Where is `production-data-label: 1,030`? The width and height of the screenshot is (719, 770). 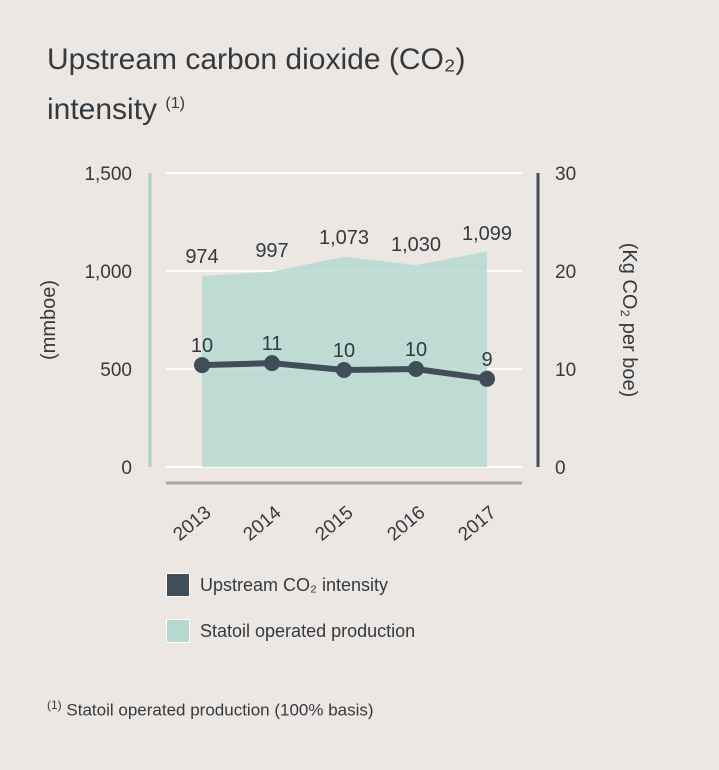 production-data-label: 1,030 is located at coordinates (416, 245).